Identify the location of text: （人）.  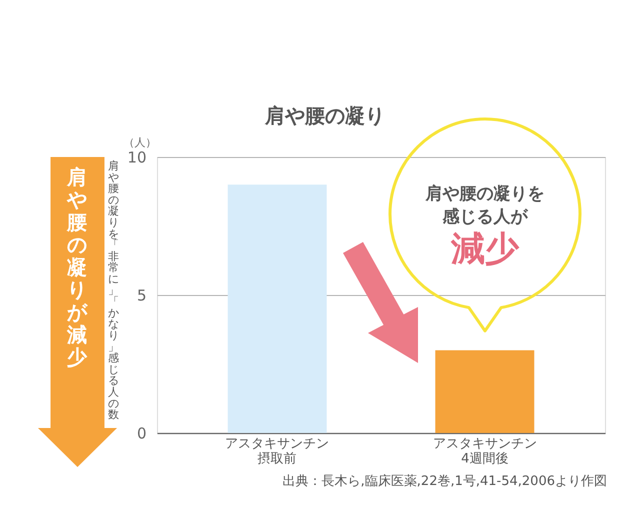
(140, 142).